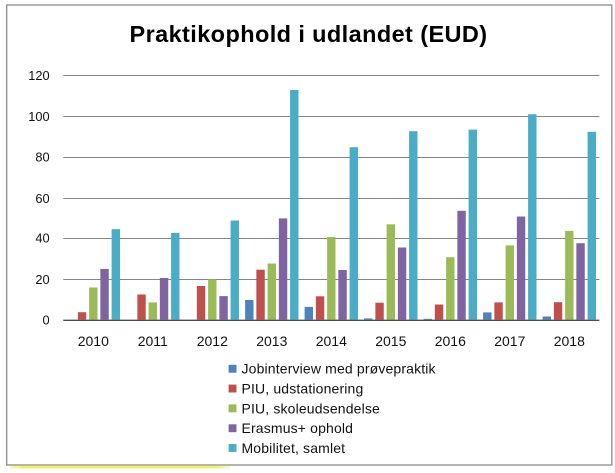  I want to click on svg-text: 2018, so click(569, 341).